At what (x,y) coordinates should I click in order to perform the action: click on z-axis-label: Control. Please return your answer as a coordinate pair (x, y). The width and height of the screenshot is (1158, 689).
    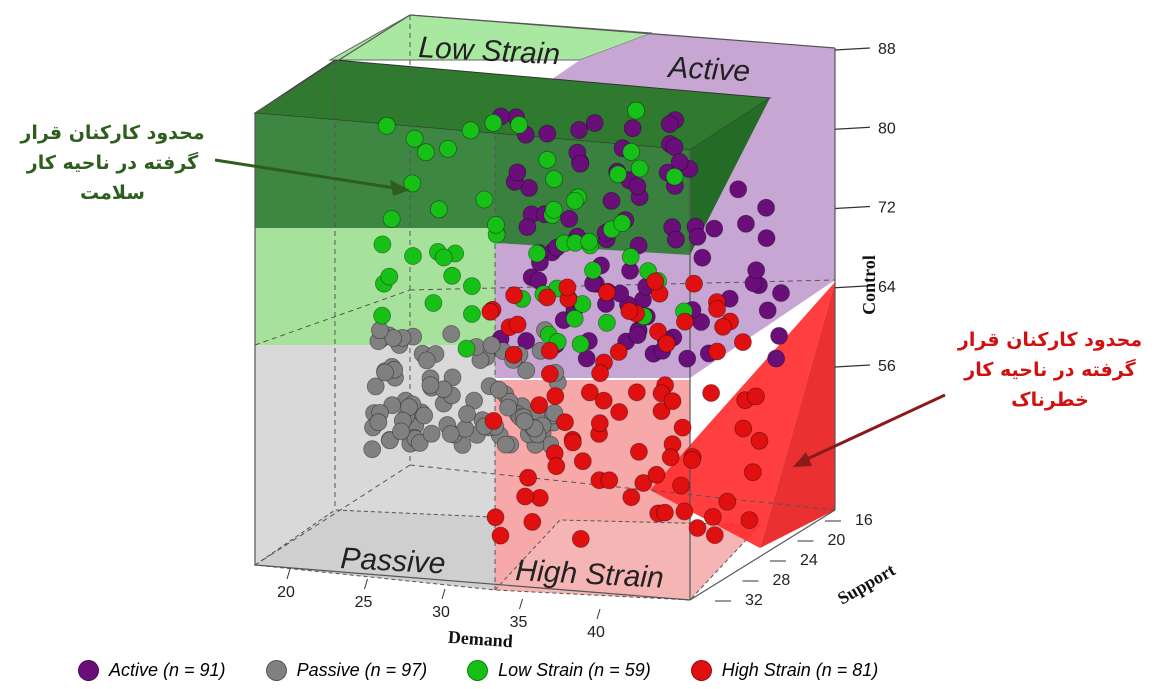
    Looking at the image, I should click on (869, 285).